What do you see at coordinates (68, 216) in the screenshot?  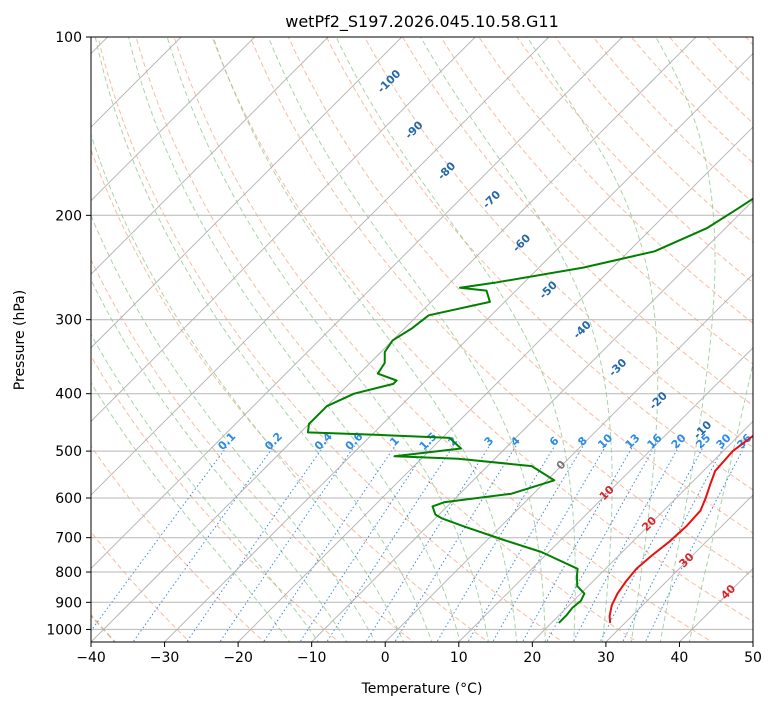 I see `y-tick-label: 200` at bounding box center [68, 216].